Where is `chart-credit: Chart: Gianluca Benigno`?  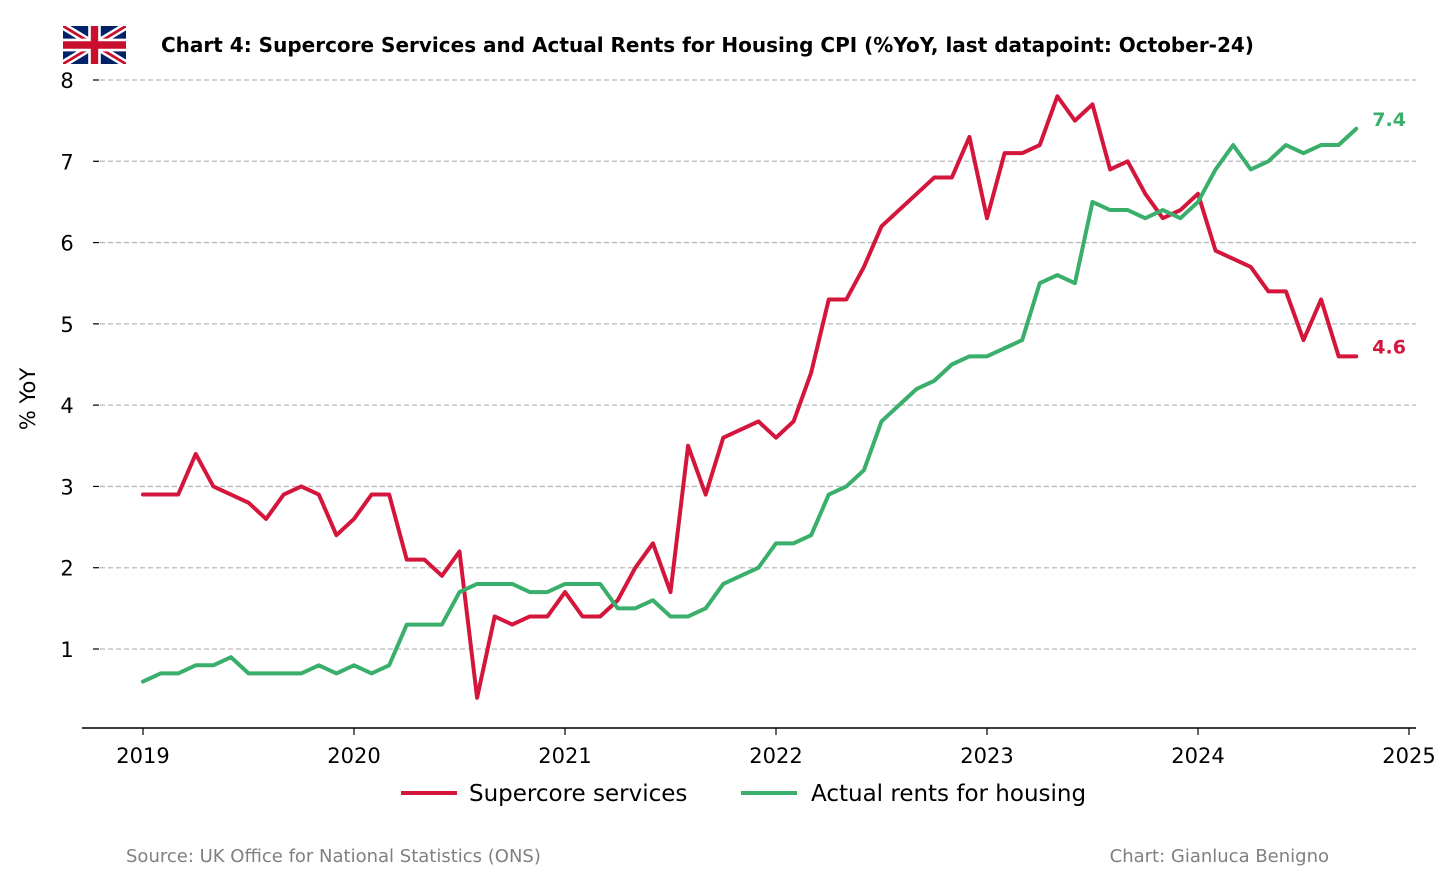 chart-credit: Chart: Gianluca Benigno is located at coordinates (1219, 856).